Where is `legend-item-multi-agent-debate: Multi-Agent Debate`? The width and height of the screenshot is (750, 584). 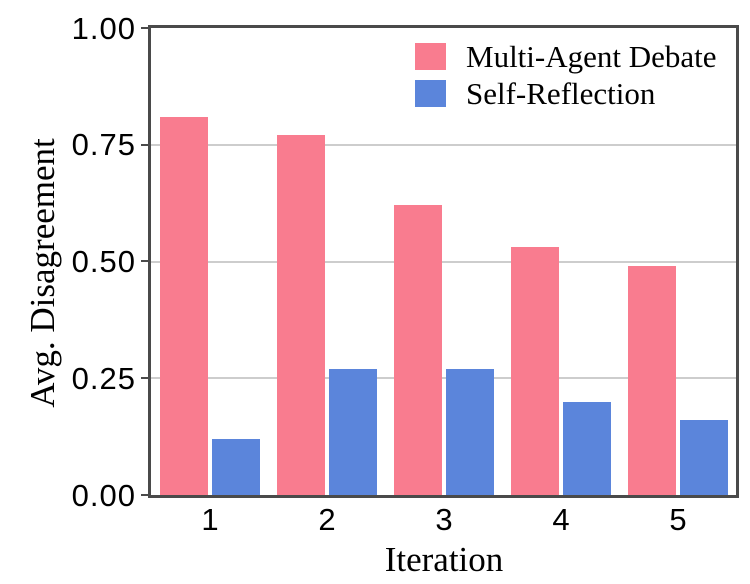
legend-item-multi-agent-debate: Multi-Agent Debate is located at coordinates (566, 56).